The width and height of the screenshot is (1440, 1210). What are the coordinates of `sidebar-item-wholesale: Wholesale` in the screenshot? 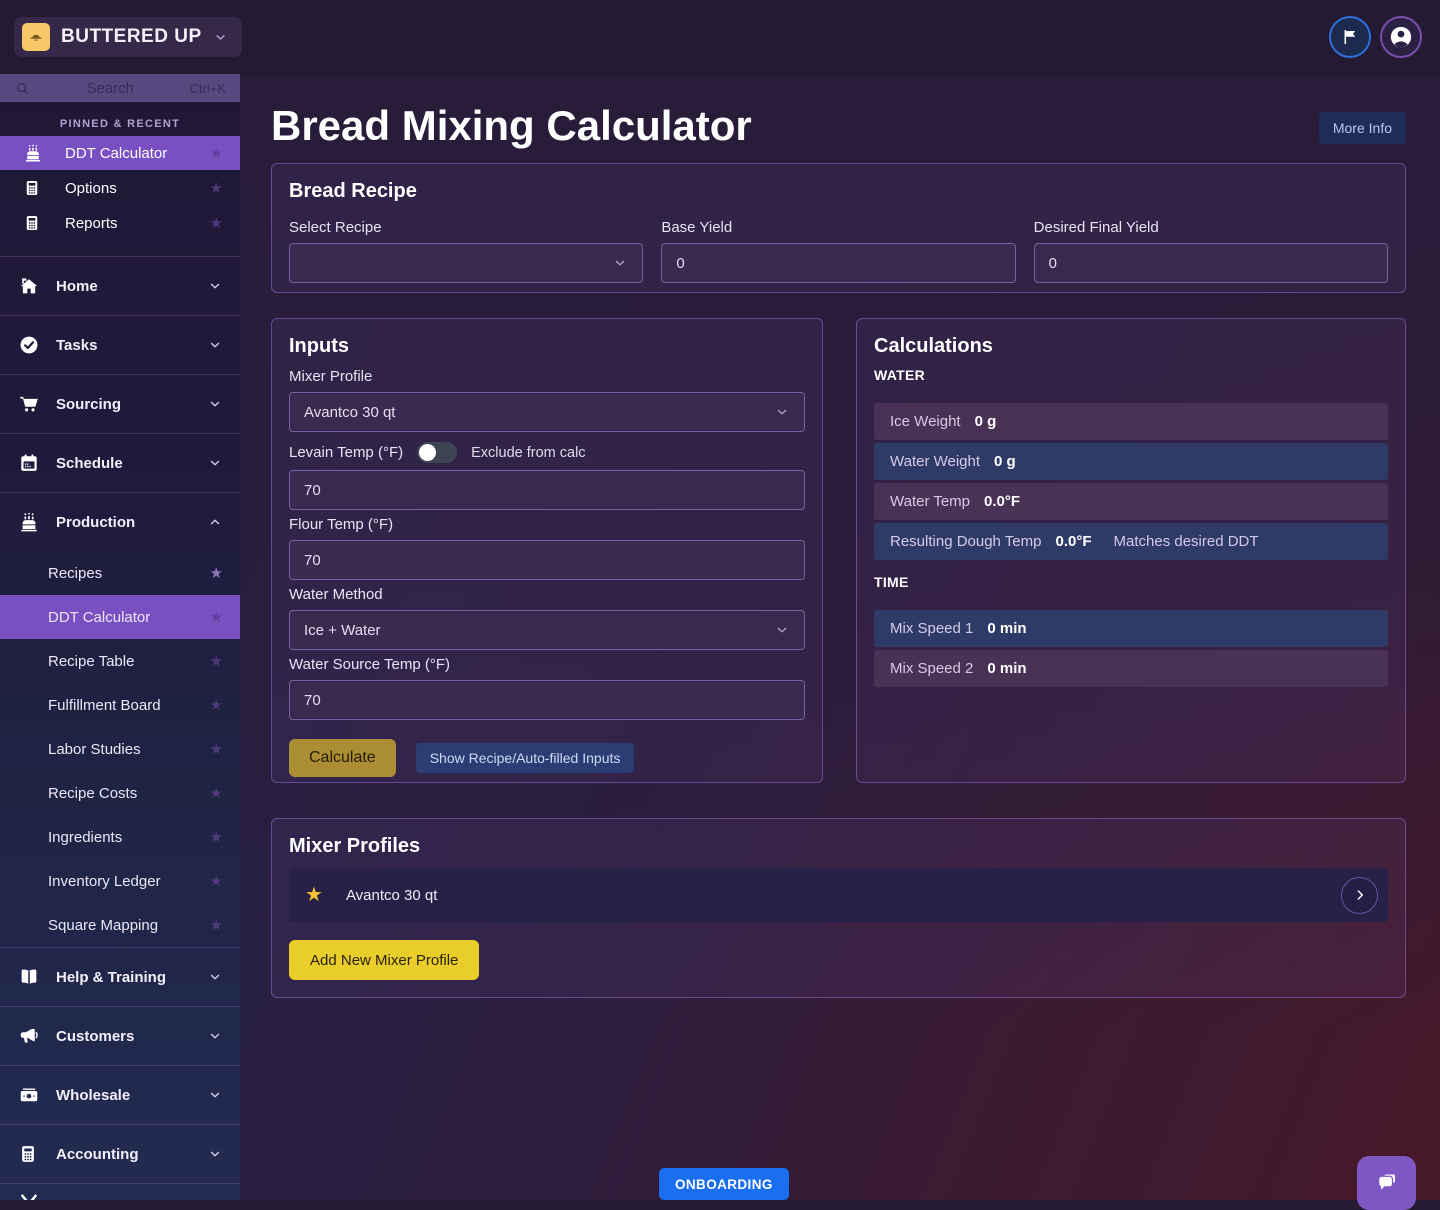 It's located at (120, 1094).